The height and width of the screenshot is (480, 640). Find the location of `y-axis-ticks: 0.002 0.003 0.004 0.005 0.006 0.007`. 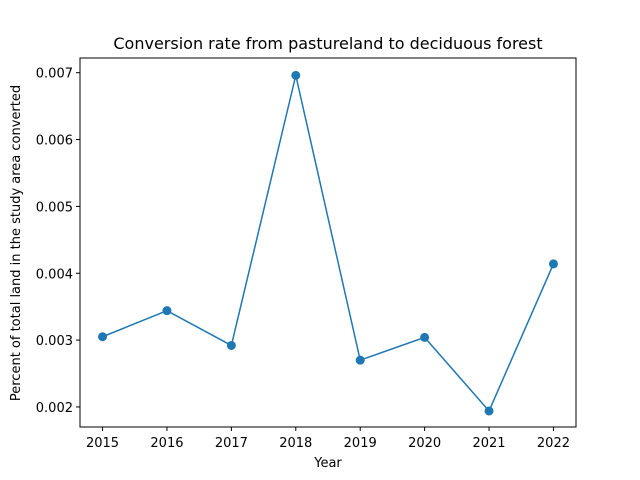

y-axis-ticks: 0.002 0.003 0.004 0.005 0.006 0.007 is located at coordinates (58, 241).